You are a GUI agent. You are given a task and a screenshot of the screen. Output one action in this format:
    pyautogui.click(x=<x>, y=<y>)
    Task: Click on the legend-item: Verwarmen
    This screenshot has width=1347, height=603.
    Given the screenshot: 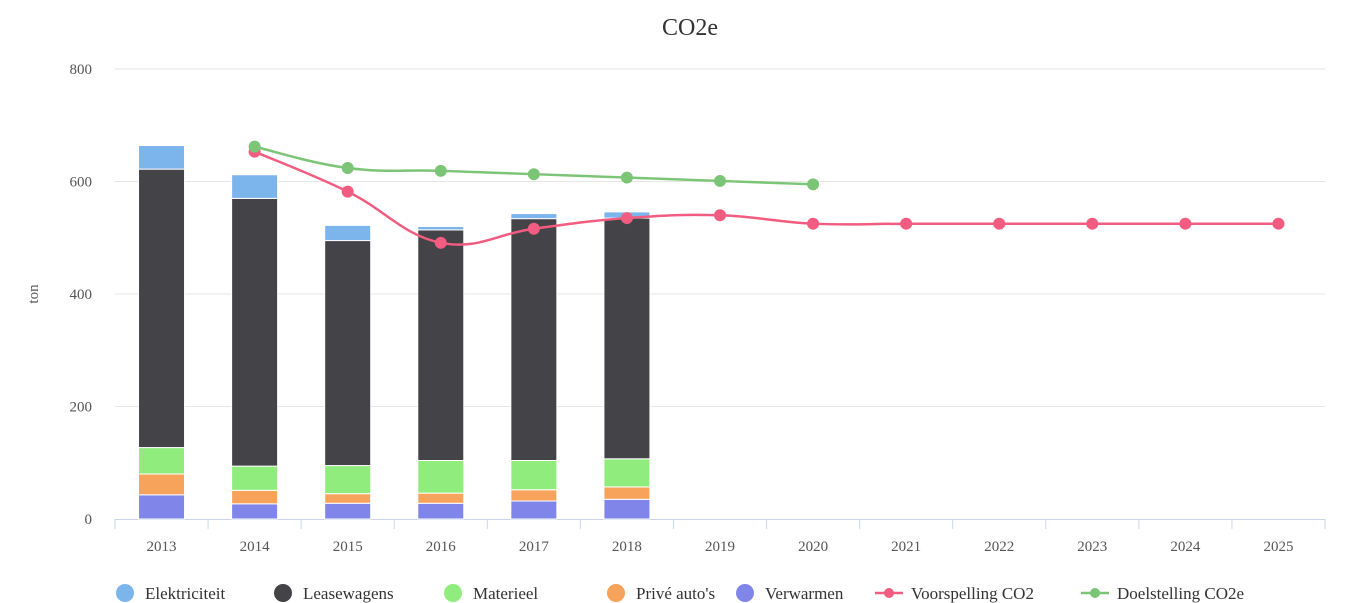 What is the action you would take?
    pyautogui.click(x=790, y=593)
    